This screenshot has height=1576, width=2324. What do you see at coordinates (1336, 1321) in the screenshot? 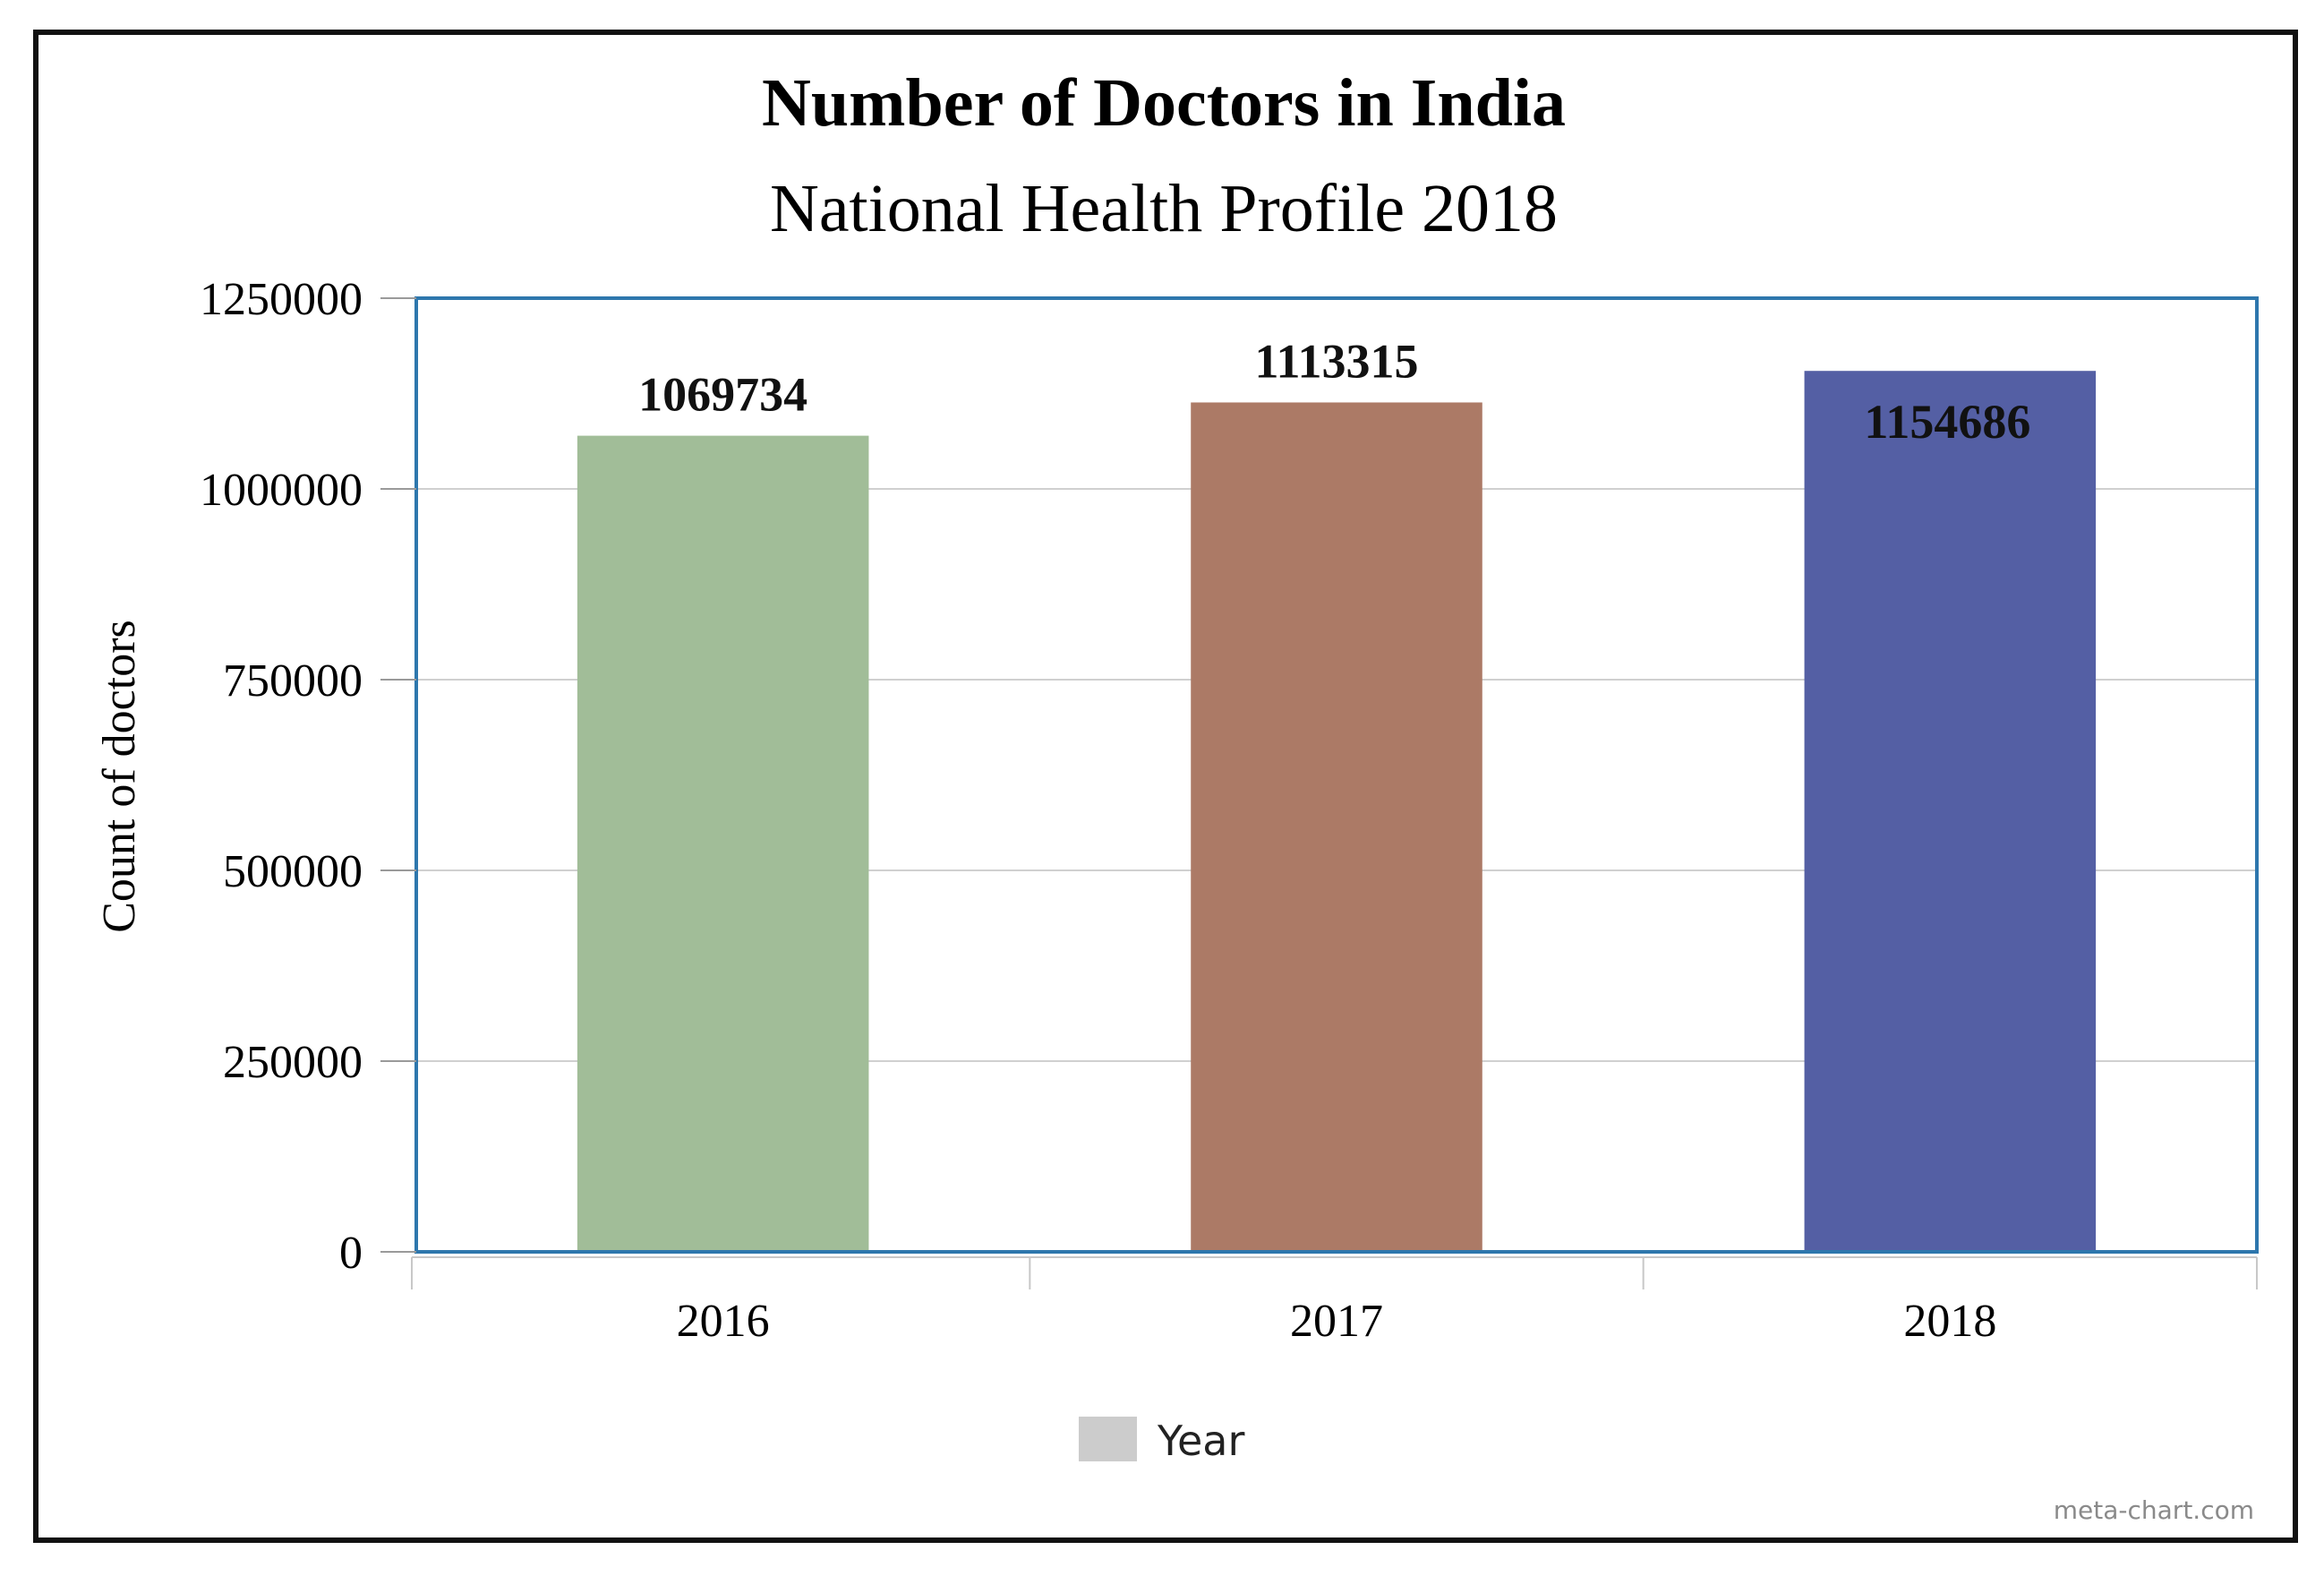
I see `x-tick-label: 2017` at bounding box center [1336, 1321].